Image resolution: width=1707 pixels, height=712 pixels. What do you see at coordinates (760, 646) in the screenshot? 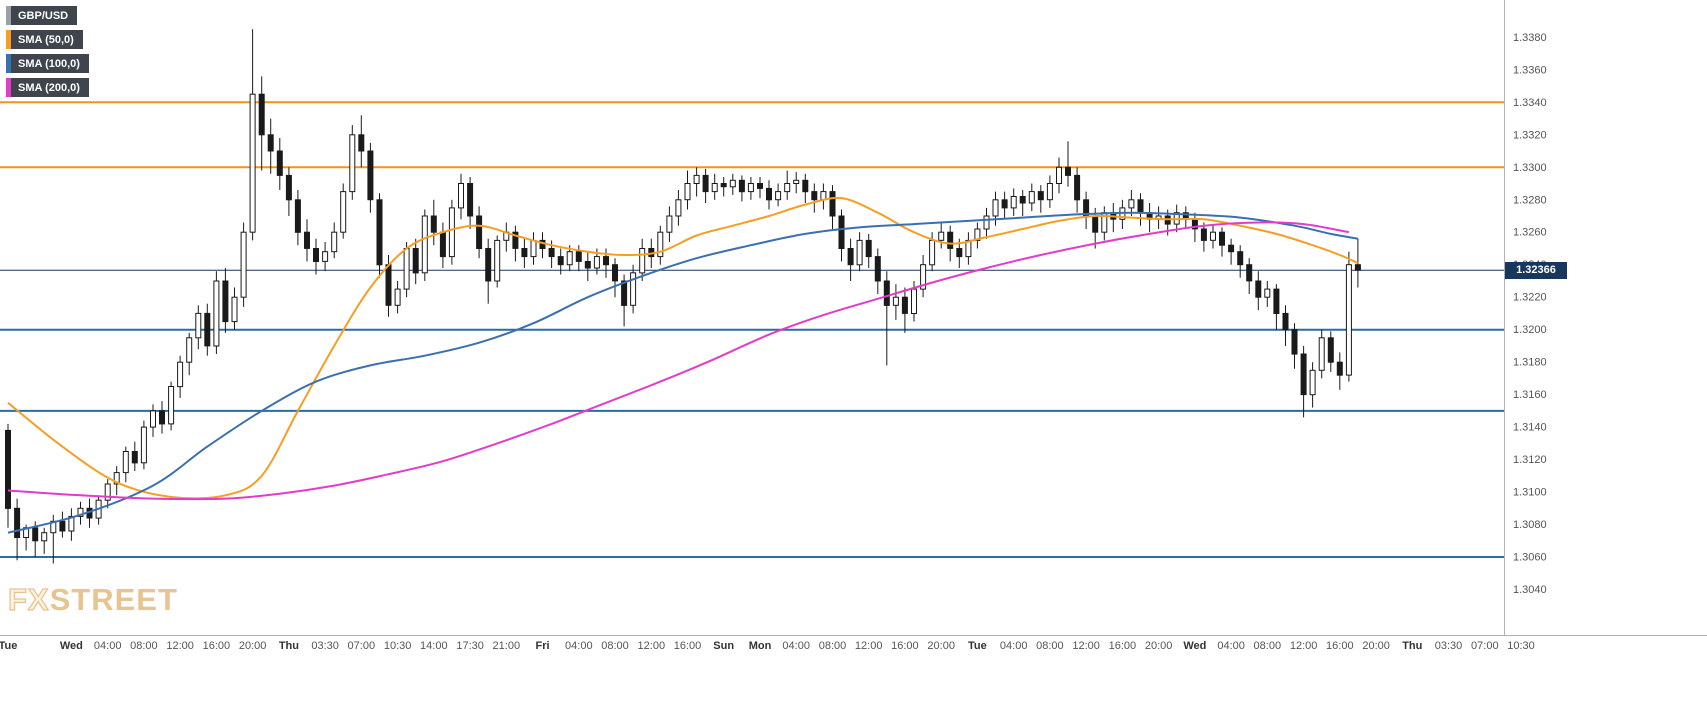
I see `time-tick: Mon` at bounding box center [760, 646].